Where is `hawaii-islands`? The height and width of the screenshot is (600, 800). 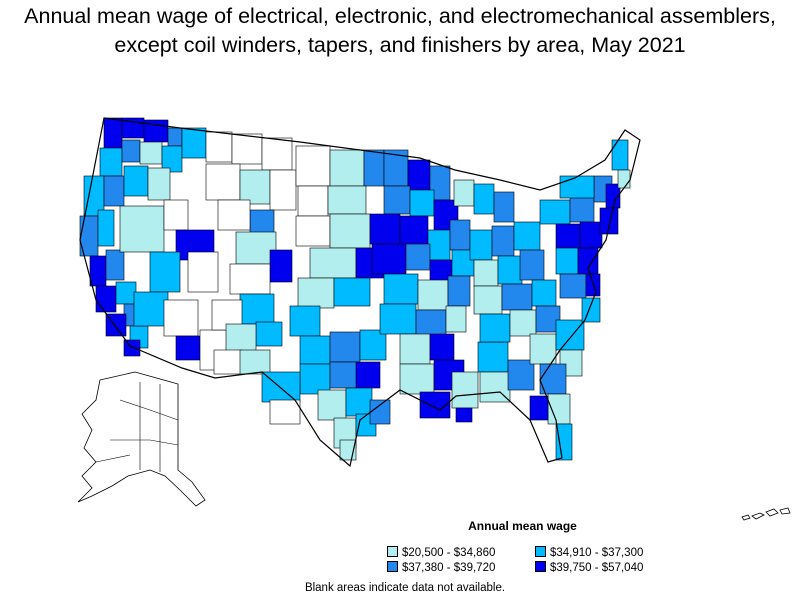
hawaii-islands is located at coordinates (766, 514).